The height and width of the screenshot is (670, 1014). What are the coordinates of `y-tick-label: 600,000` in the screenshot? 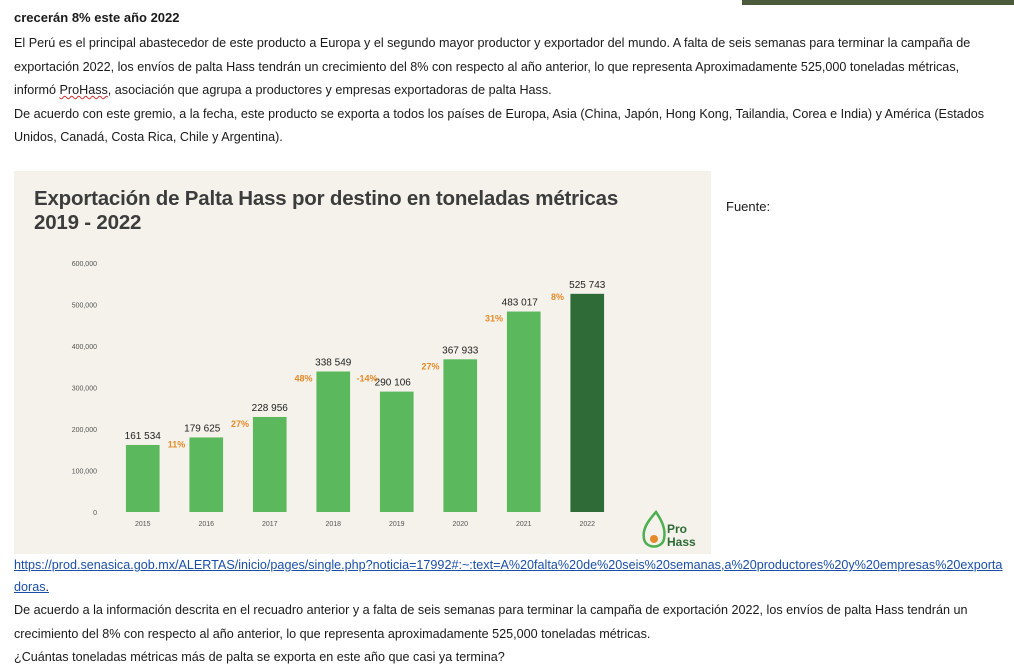 It's located at (84, 264).